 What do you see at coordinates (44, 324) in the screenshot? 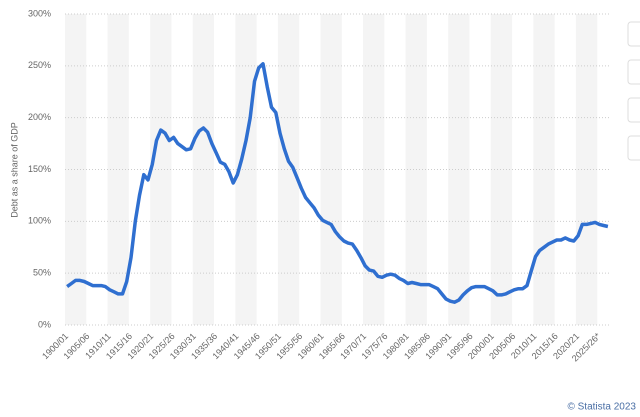
I see `y-tick-label: 0%` at bounding box center [44, 324].